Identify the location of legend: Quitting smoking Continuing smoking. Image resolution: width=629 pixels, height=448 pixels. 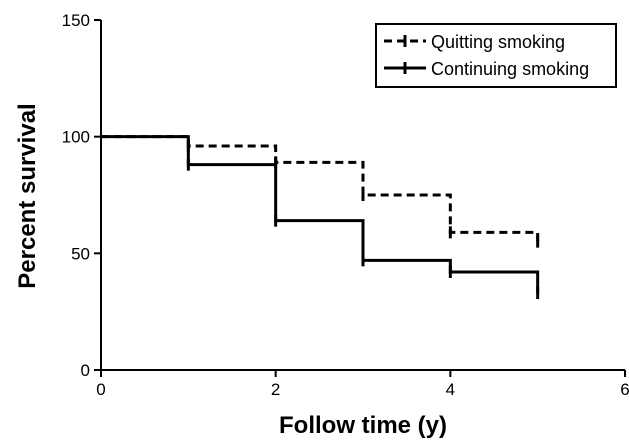
(496, 55).